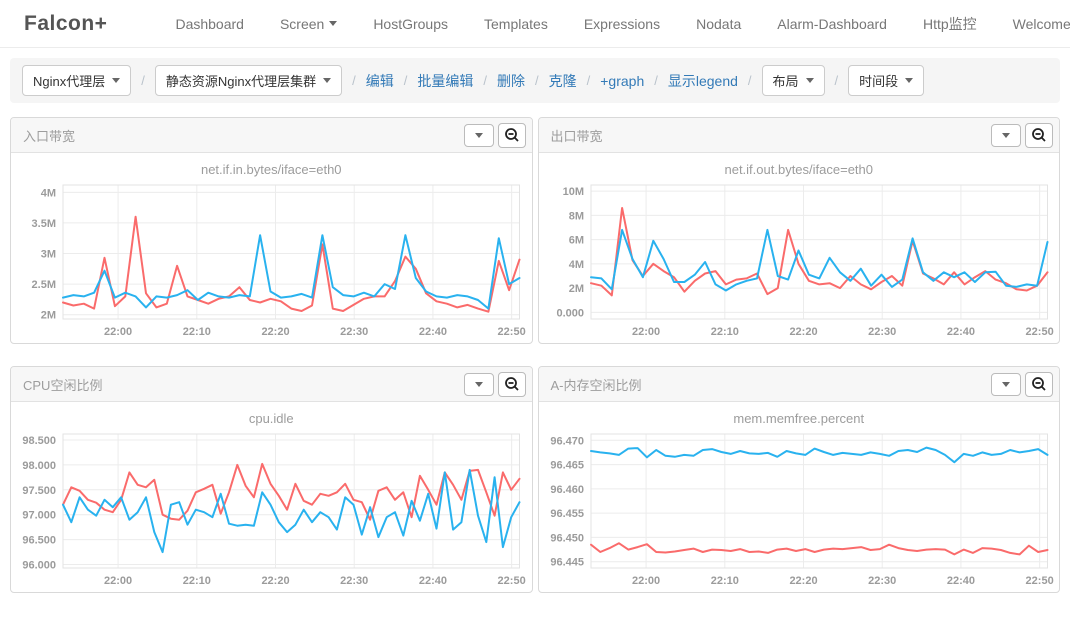  I want to click on nav-item-nodata: Nodata, so click(719, 23).